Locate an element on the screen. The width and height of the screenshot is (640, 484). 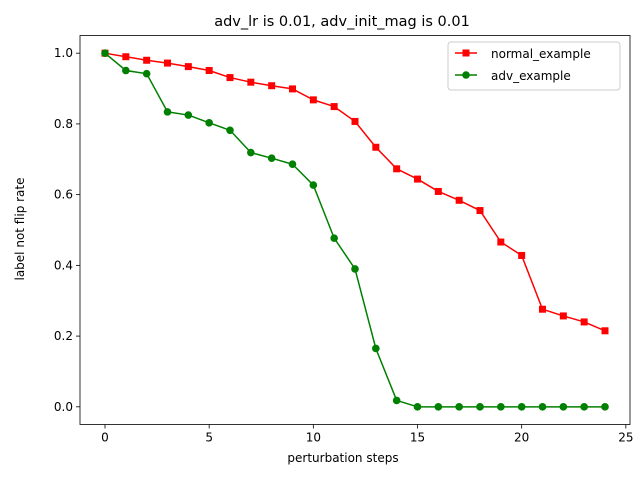
y-tick-label: 0.4 is located at coordinates (63, 265).